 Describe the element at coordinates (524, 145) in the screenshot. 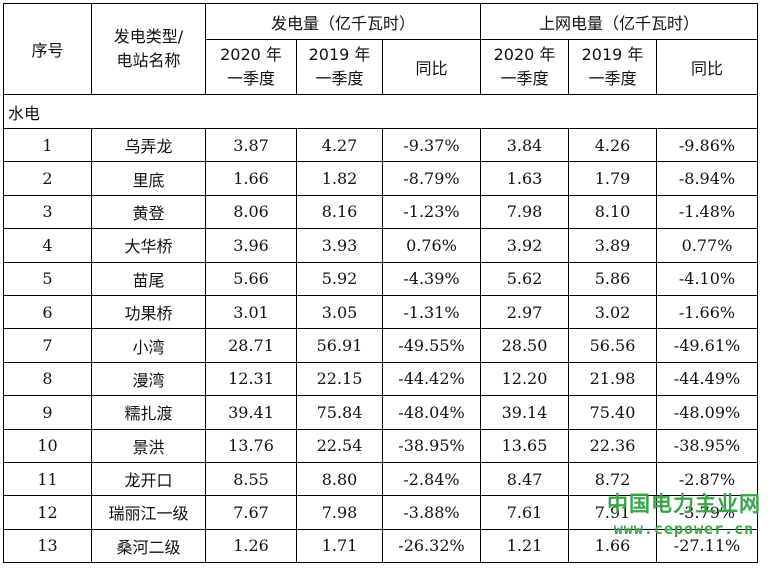

I see `cell-grid-2020: 3.84` at that location.